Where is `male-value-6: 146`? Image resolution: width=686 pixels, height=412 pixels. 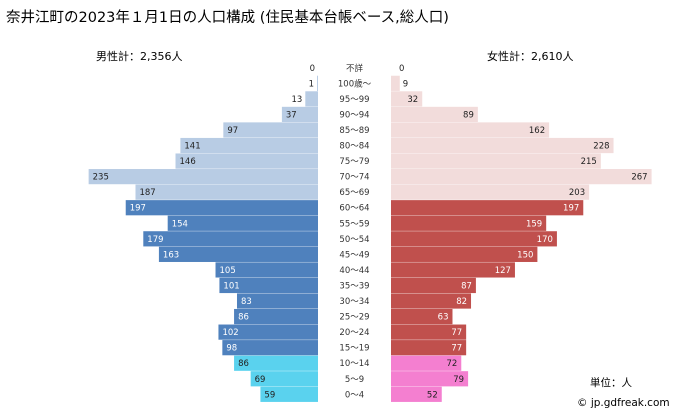 male-value-6: 146 is located at coordinates (188, 162).